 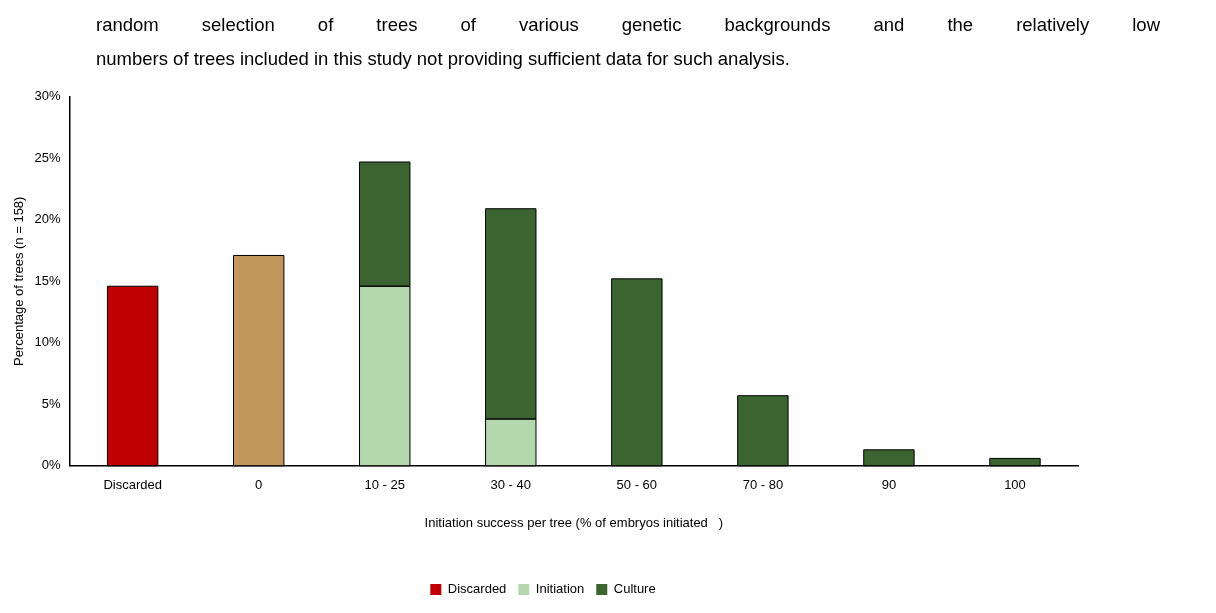 What do you see at coordinates (763, 485) in the screenshot?
I see `x-tick-label: 70 - 80` at bounding box center [763, 485].